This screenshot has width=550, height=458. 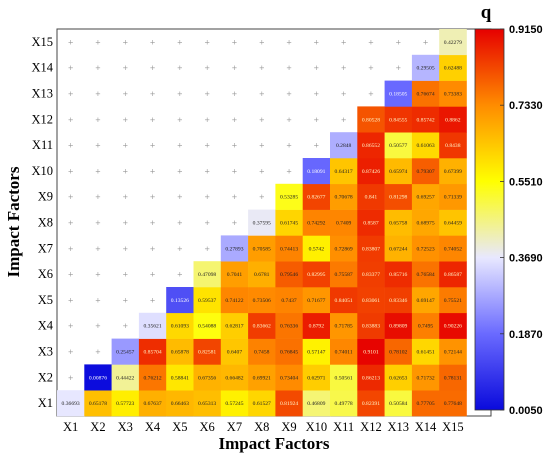 What do you see at coordinates (71, 404) in the screenshot?
I see `cell-value-label: 0.36693` at bounding box center [71, 404].